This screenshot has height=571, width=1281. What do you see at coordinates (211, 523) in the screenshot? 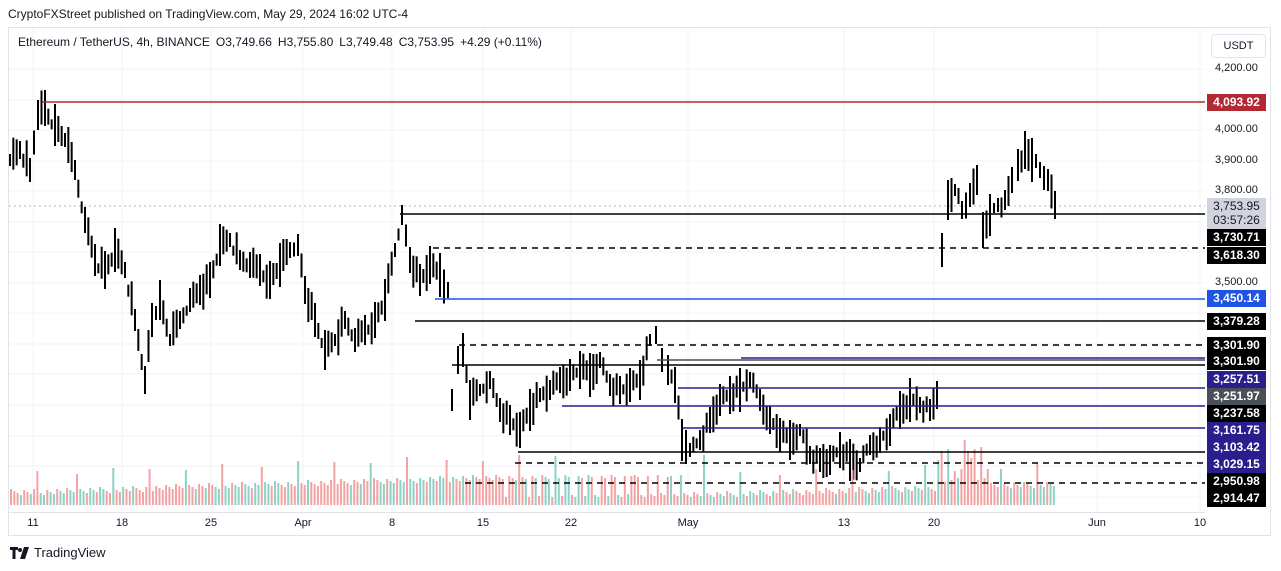
I see `time-tick: 25` at bounding box center [211, 523].